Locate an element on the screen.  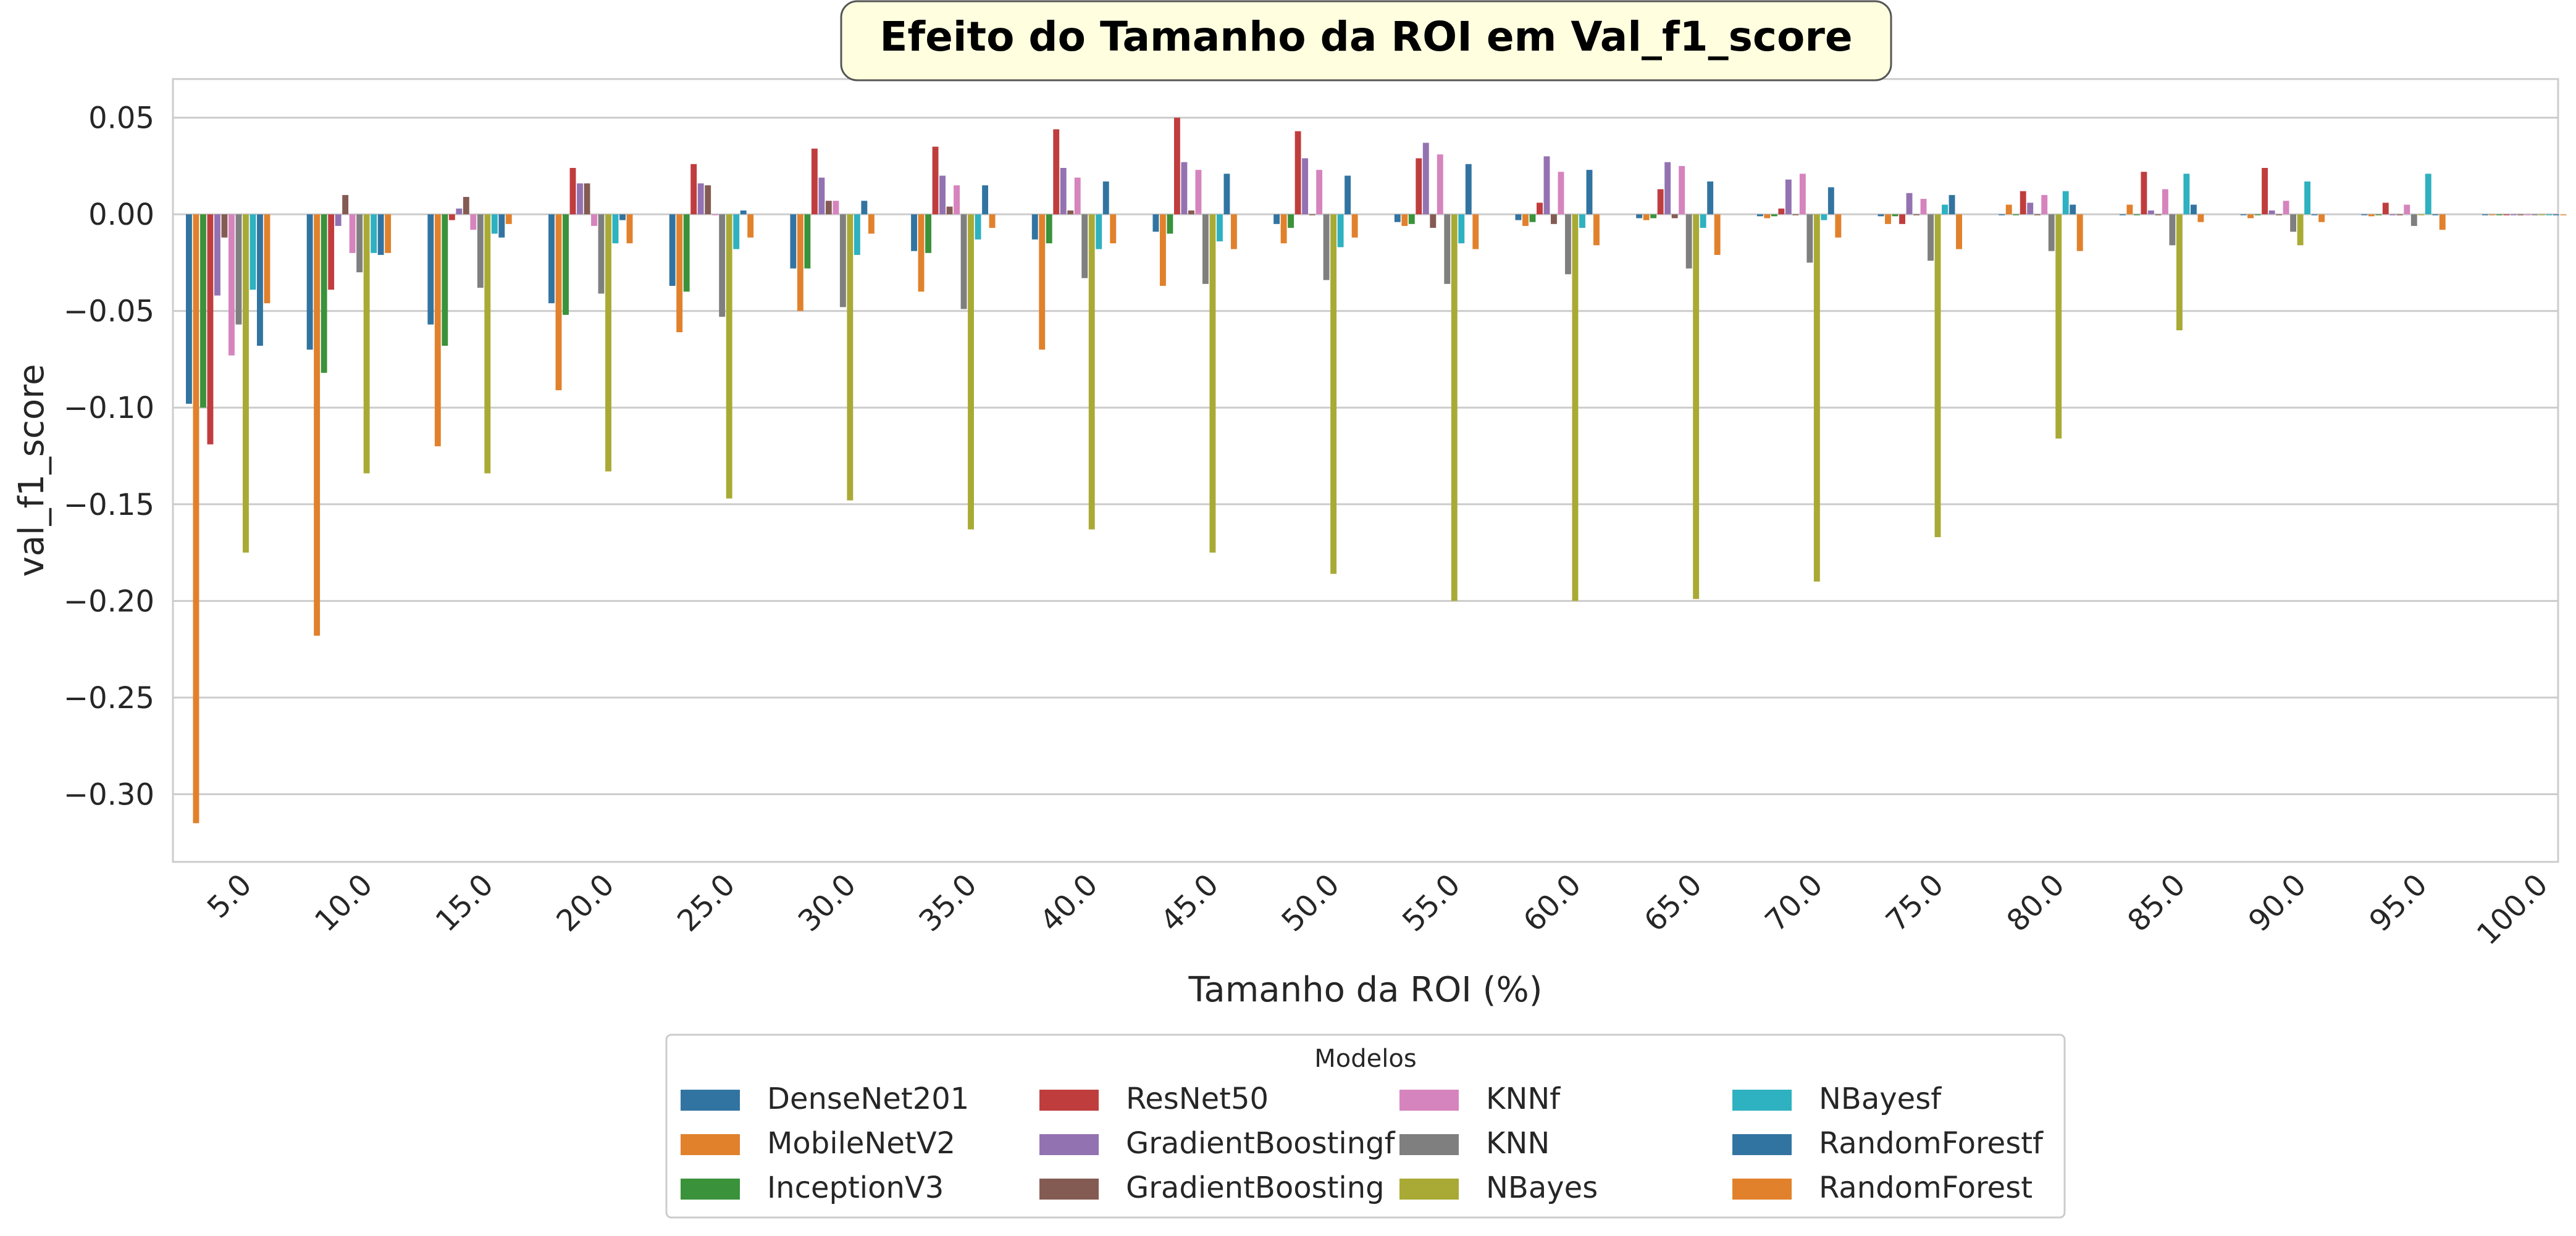
legend-label: ResNet50 is located at coordinates (1197, 1099).